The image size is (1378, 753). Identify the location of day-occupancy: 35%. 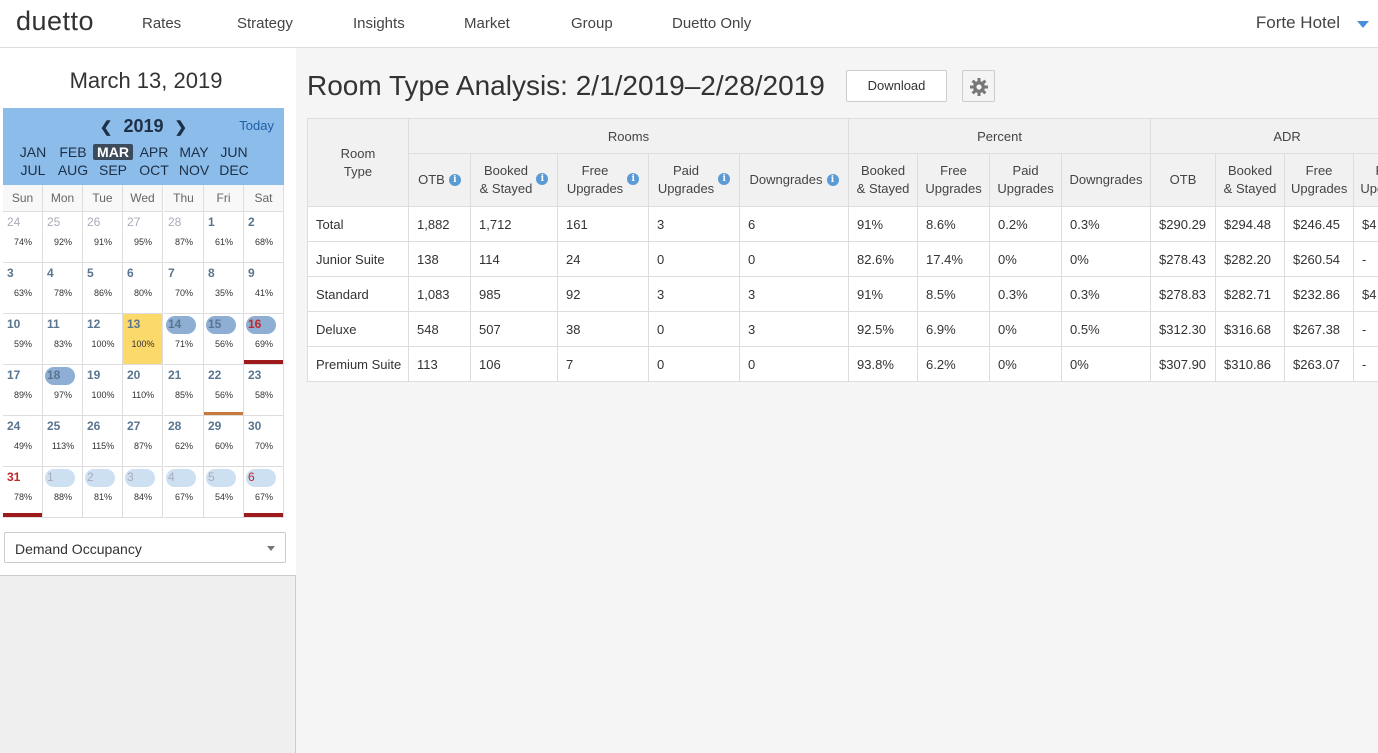
(223, 293).